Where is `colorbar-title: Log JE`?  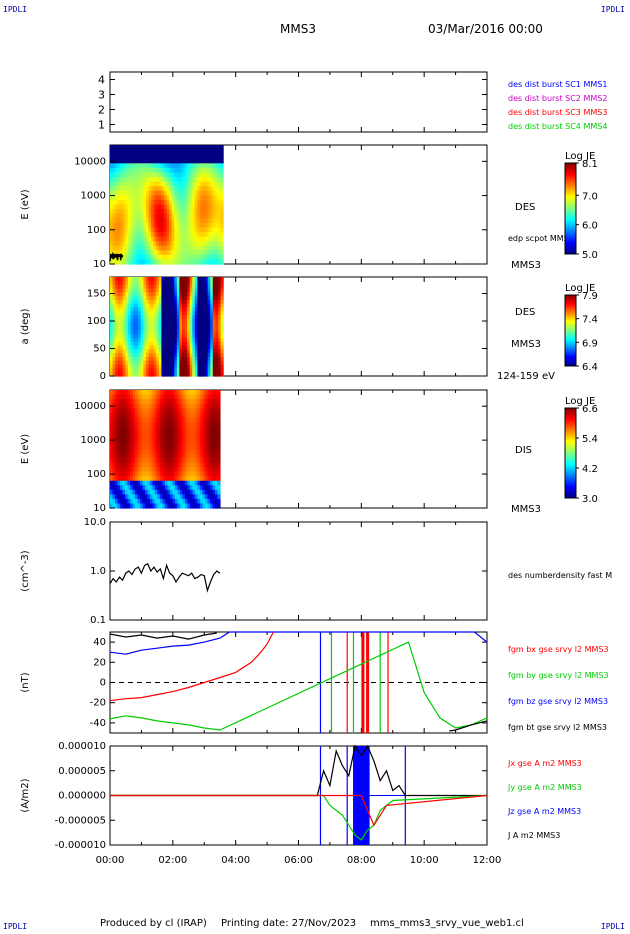 colorbar-title: Log JE is located at coordinates (580, 156).